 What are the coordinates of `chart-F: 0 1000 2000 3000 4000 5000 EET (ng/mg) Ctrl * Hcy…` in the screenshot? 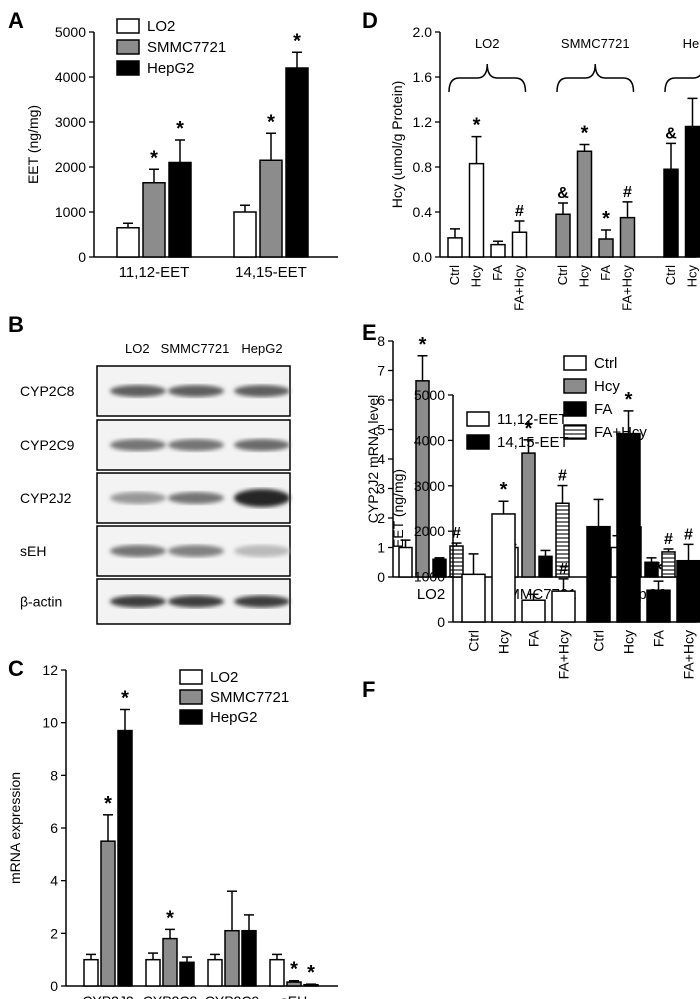 It's located at (545, 533).